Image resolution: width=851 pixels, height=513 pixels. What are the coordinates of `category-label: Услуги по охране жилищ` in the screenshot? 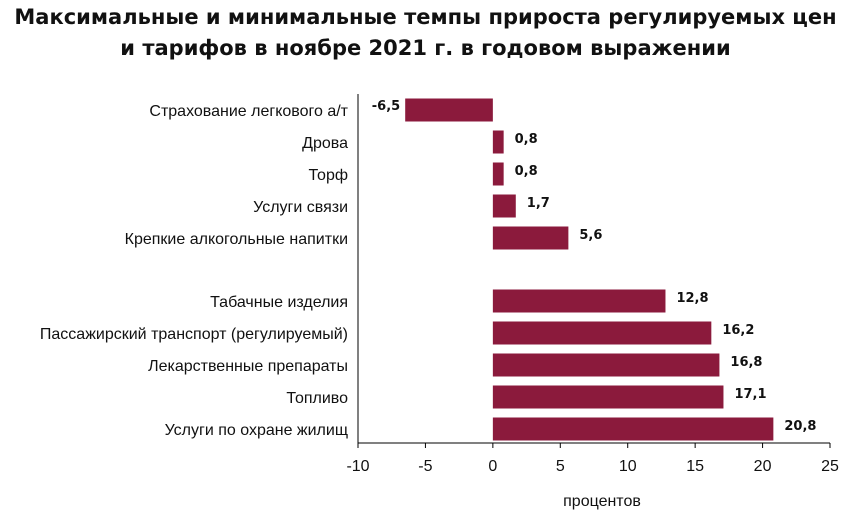 It's located at (256, 430).